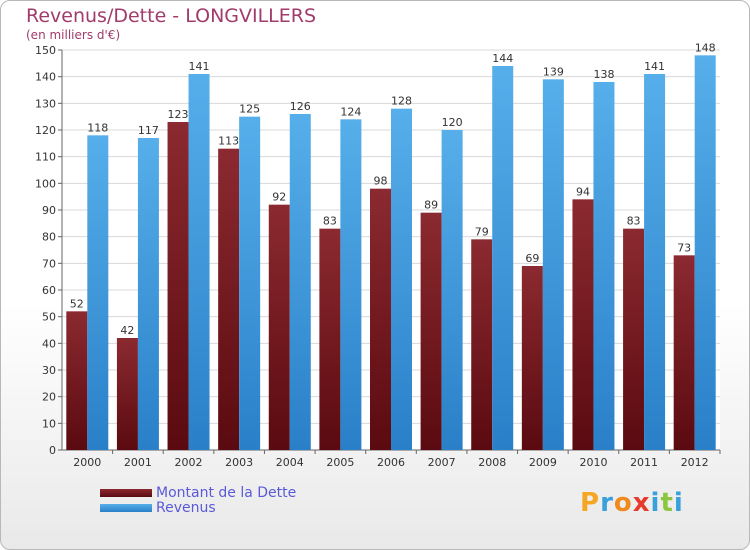 The height and width of the screenshot is (550, 750). Describe the element at coordinates (239, 462) in the screenshot. I see `x-tick-label: 2003` at that location.